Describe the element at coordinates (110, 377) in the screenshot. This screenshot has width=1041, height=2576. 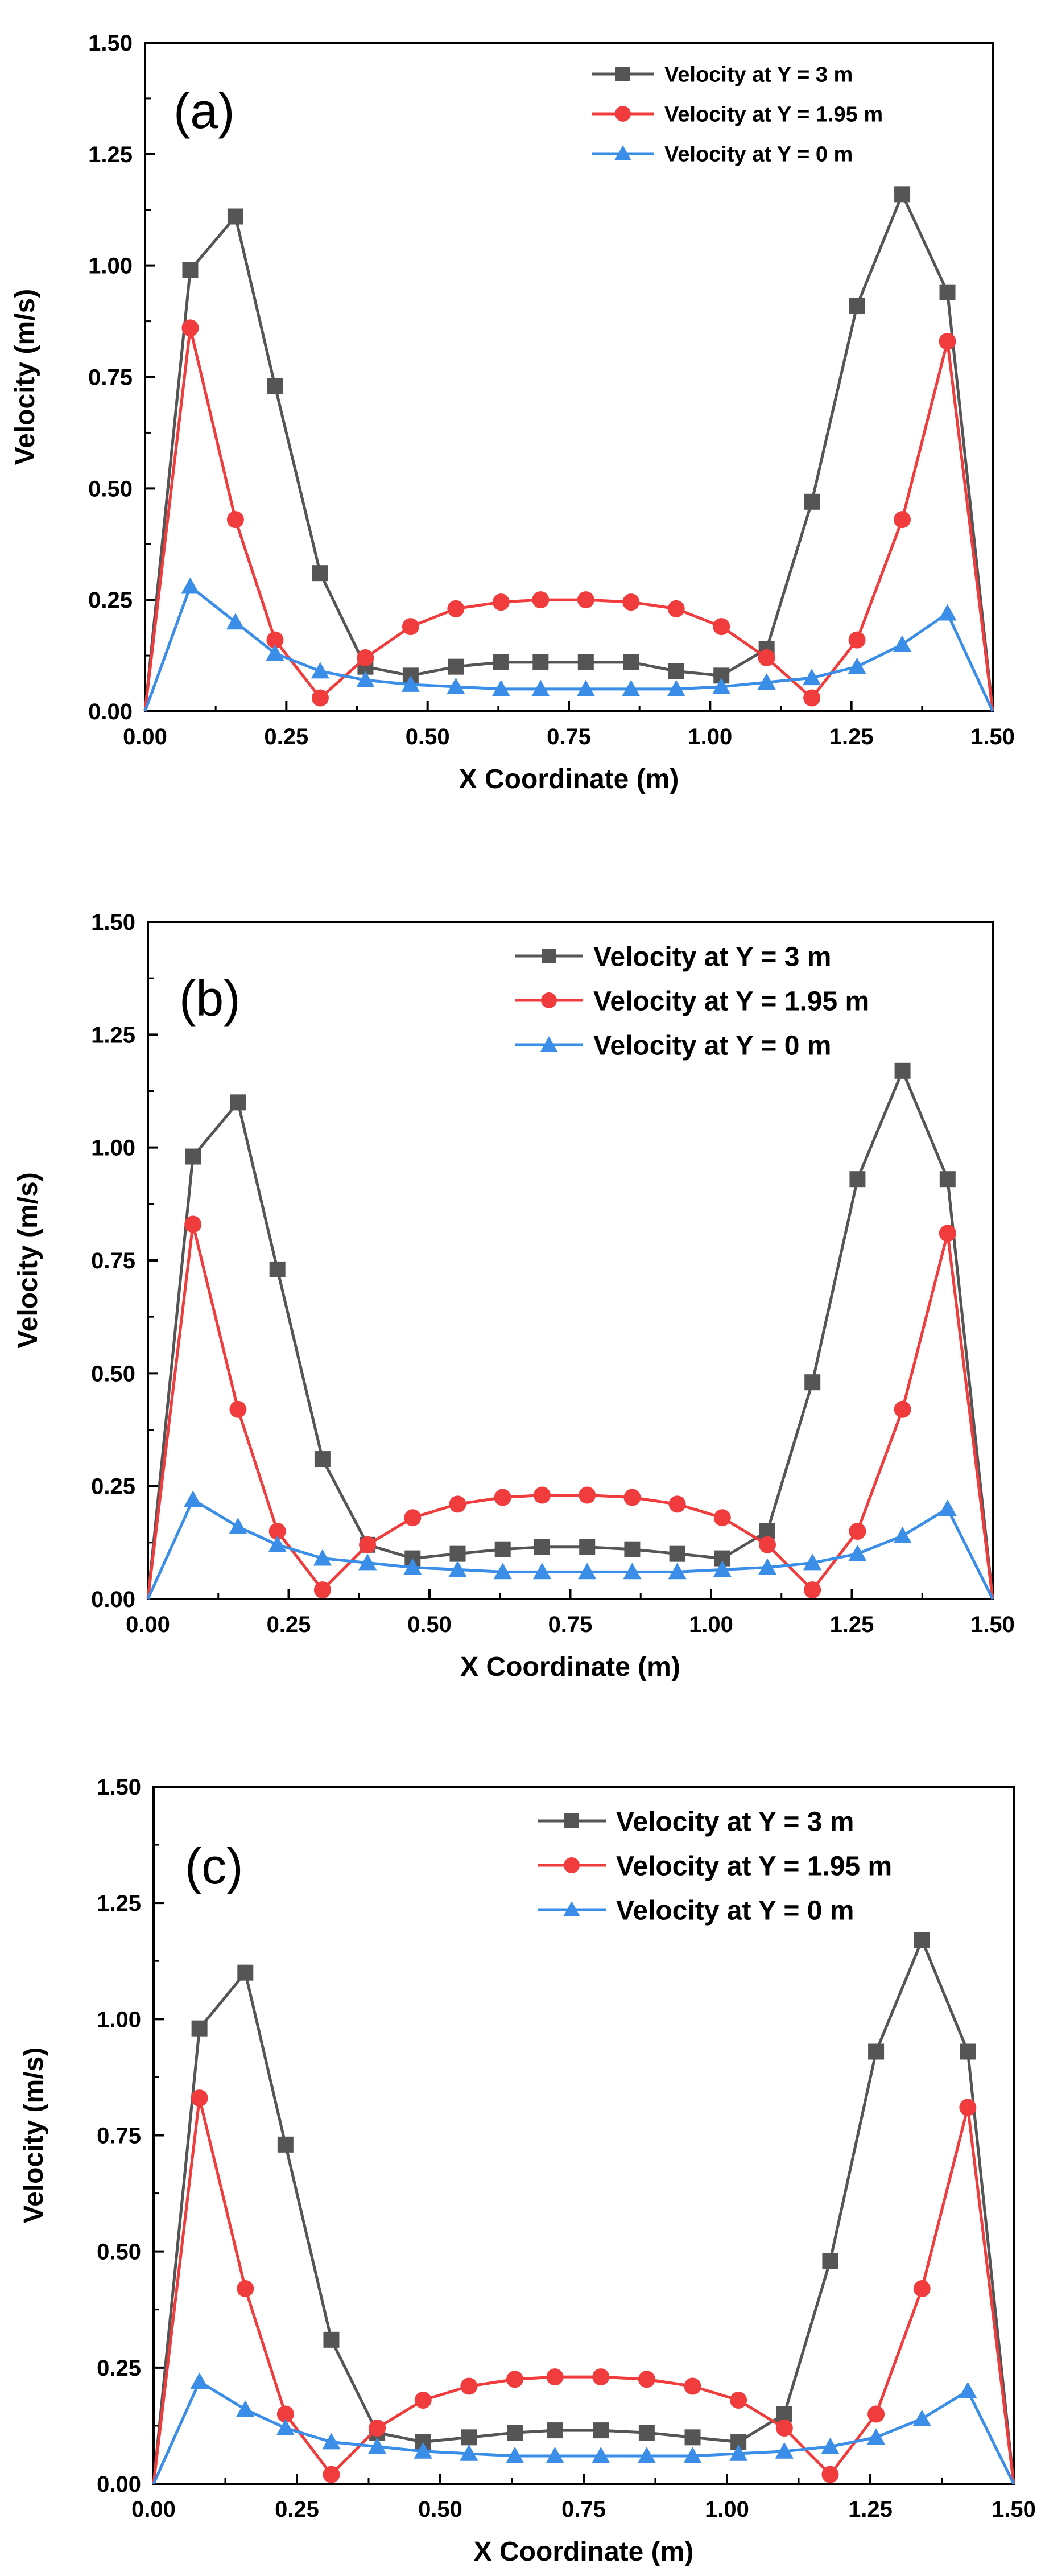
I see `y-tick-label: 0.75` at that location.